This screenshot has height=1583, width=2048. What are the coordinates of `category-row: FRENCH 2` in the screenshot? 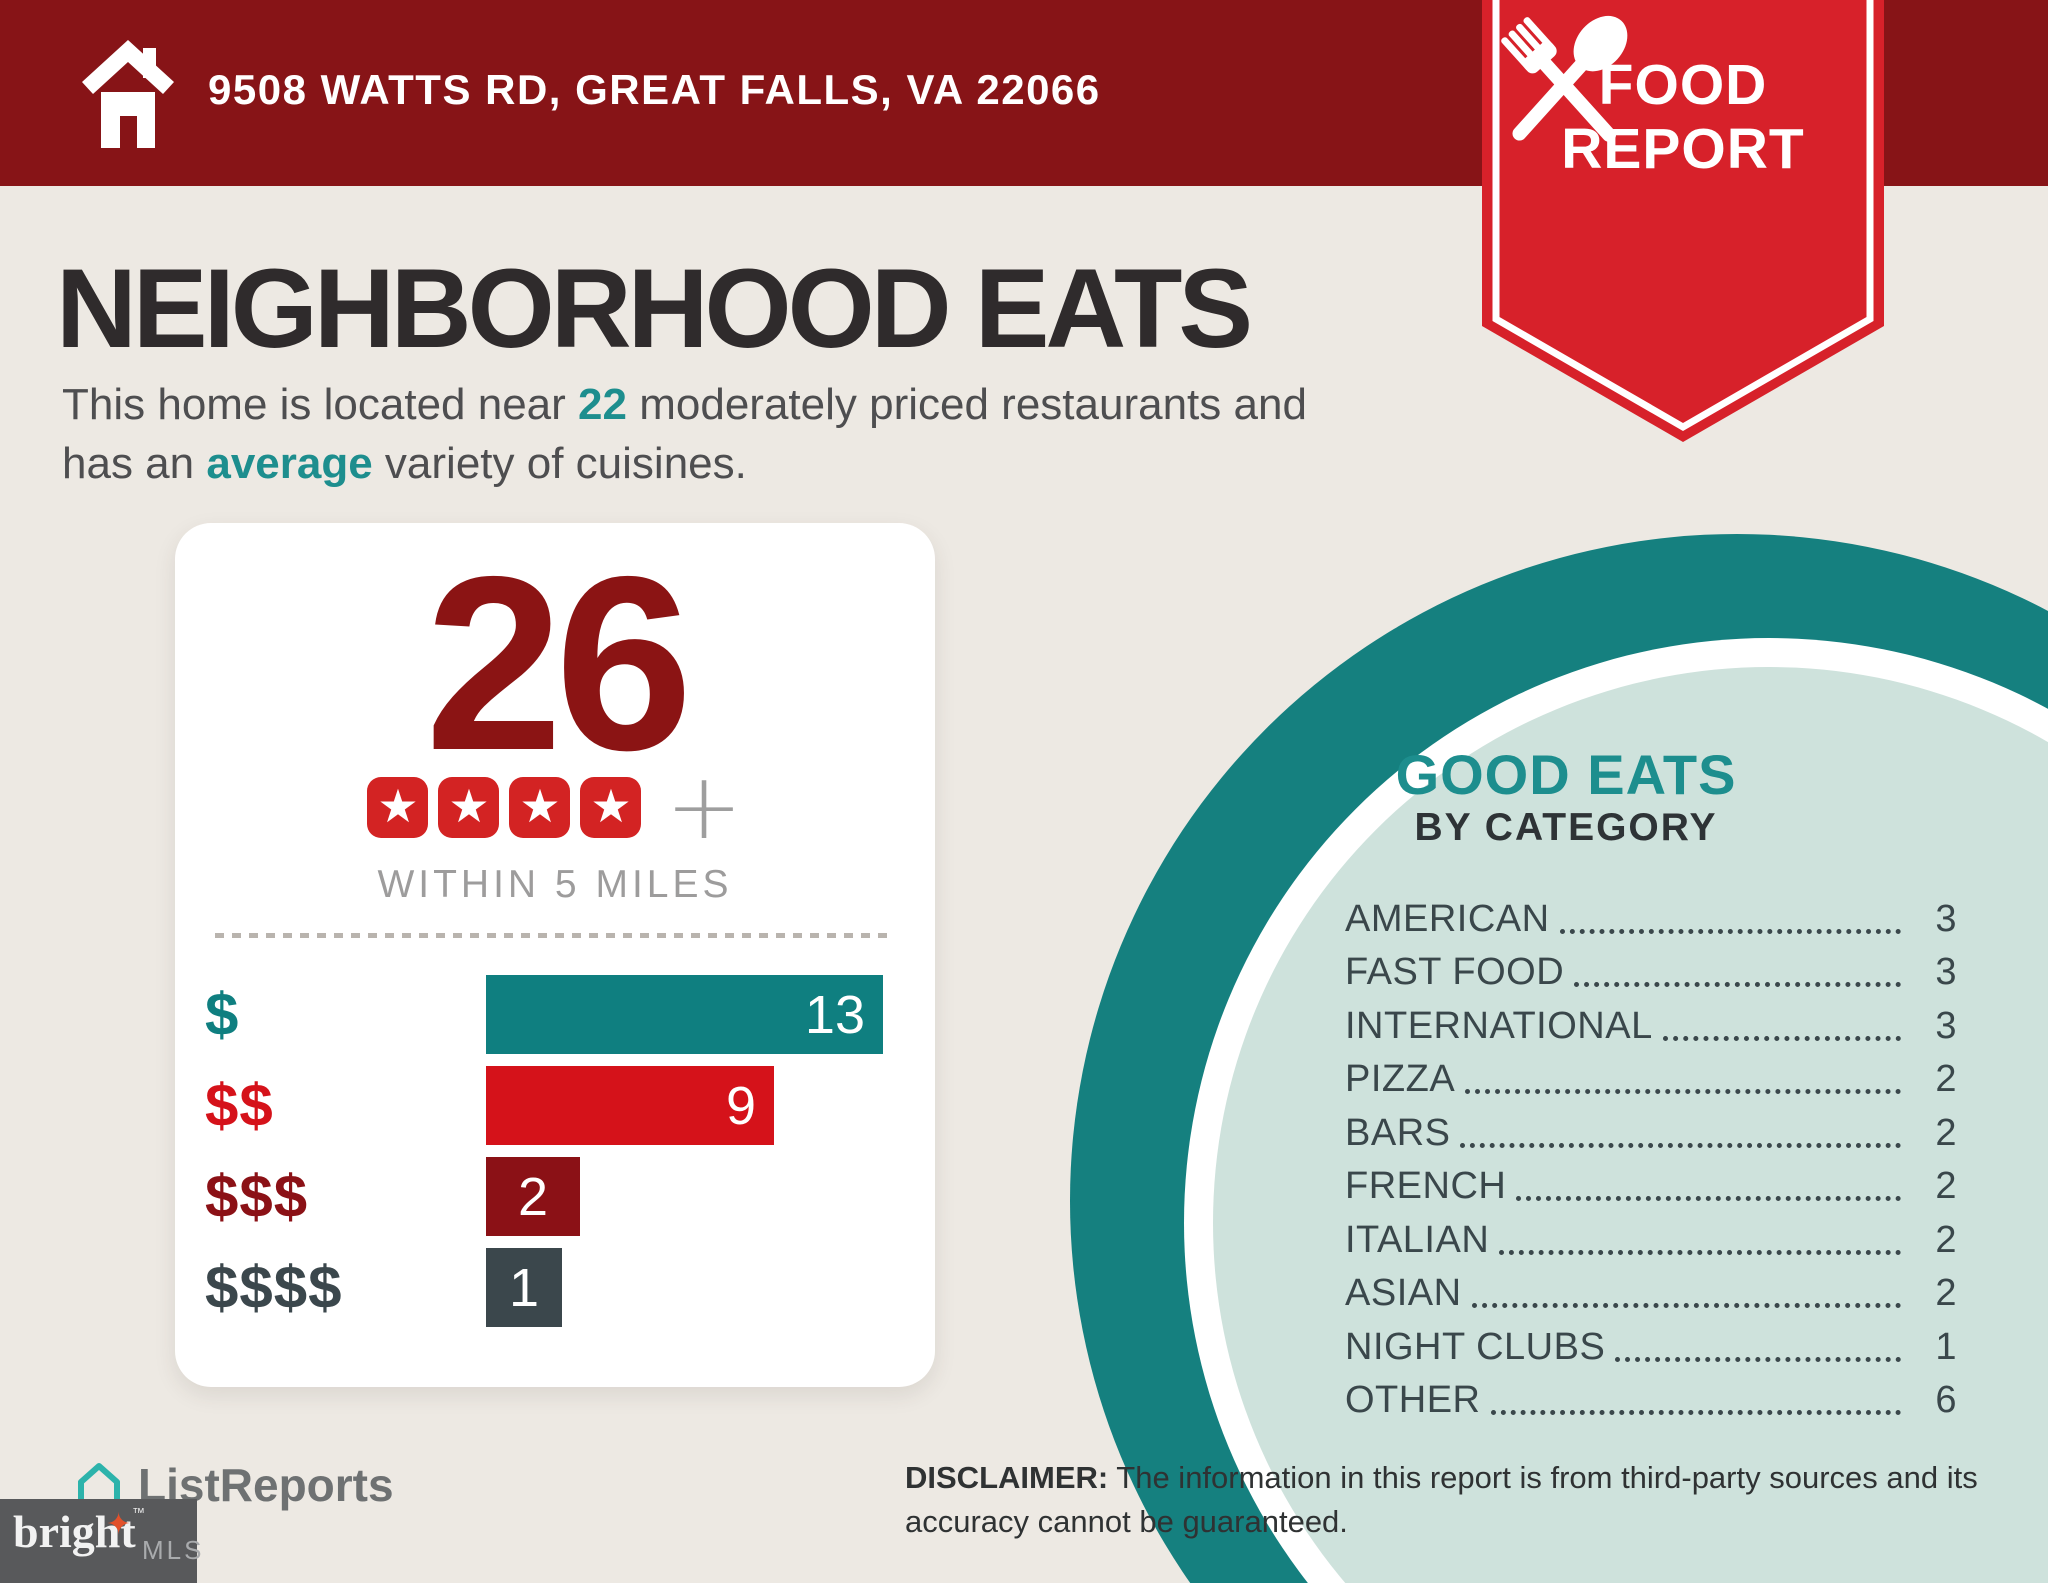 It's located at (1651, 1188).